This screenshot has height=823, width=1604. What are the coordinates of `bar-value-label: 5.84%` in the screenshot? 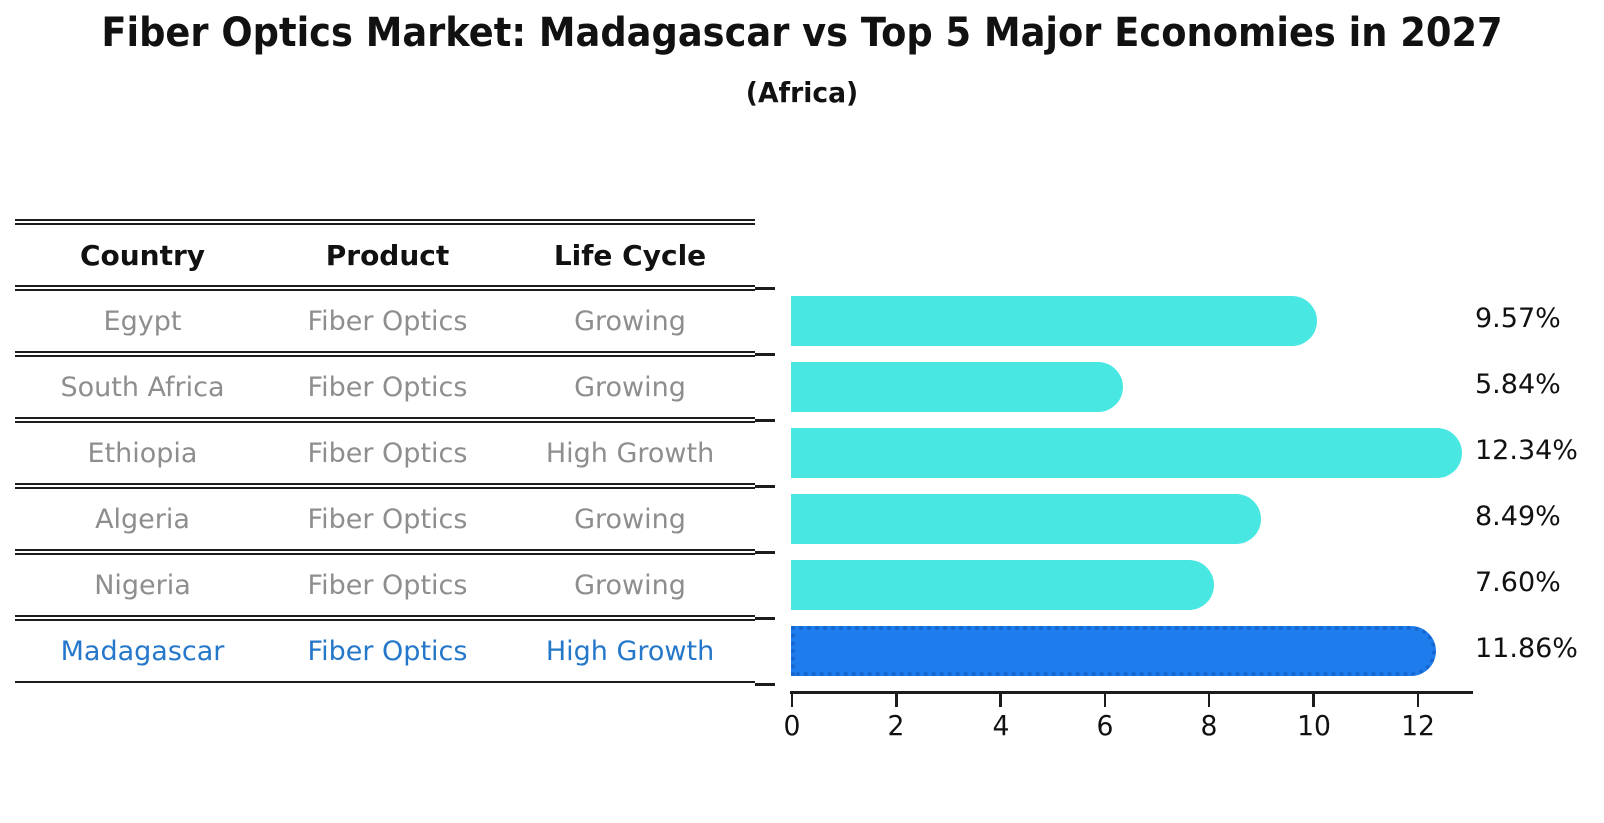 It's located at (1518, 384).